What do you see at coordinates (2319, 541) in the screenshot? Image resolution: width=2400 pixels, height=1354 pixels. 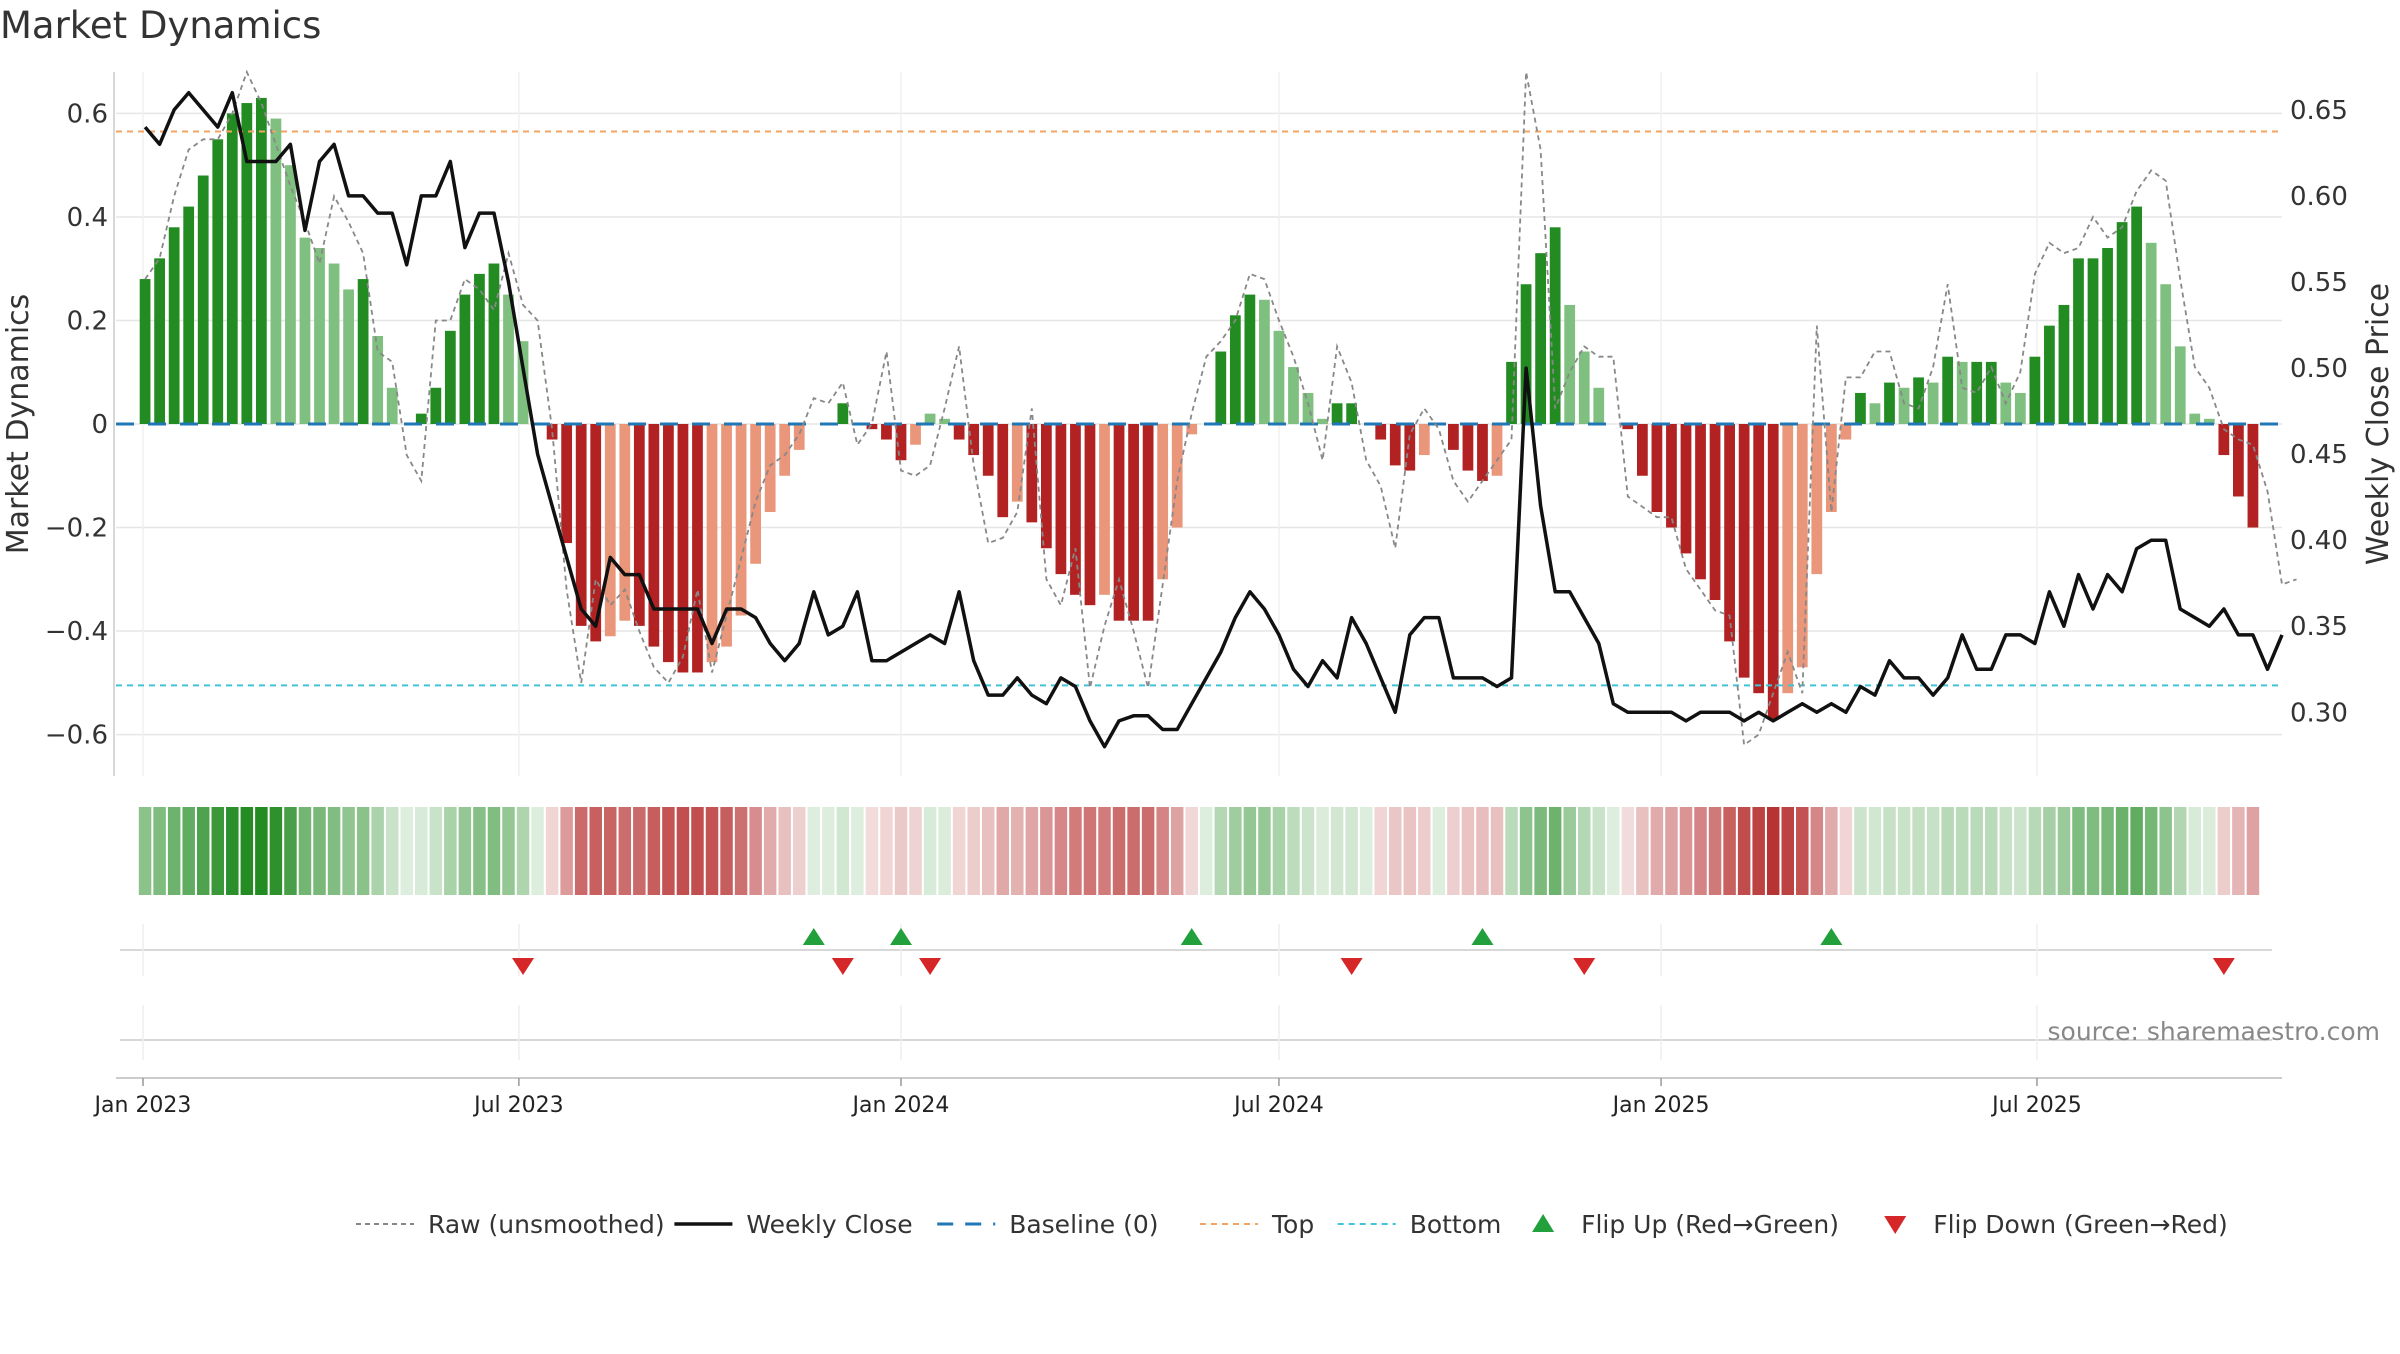 I see `right-tick-label: 0.40` at bounding box center [2319, 541].